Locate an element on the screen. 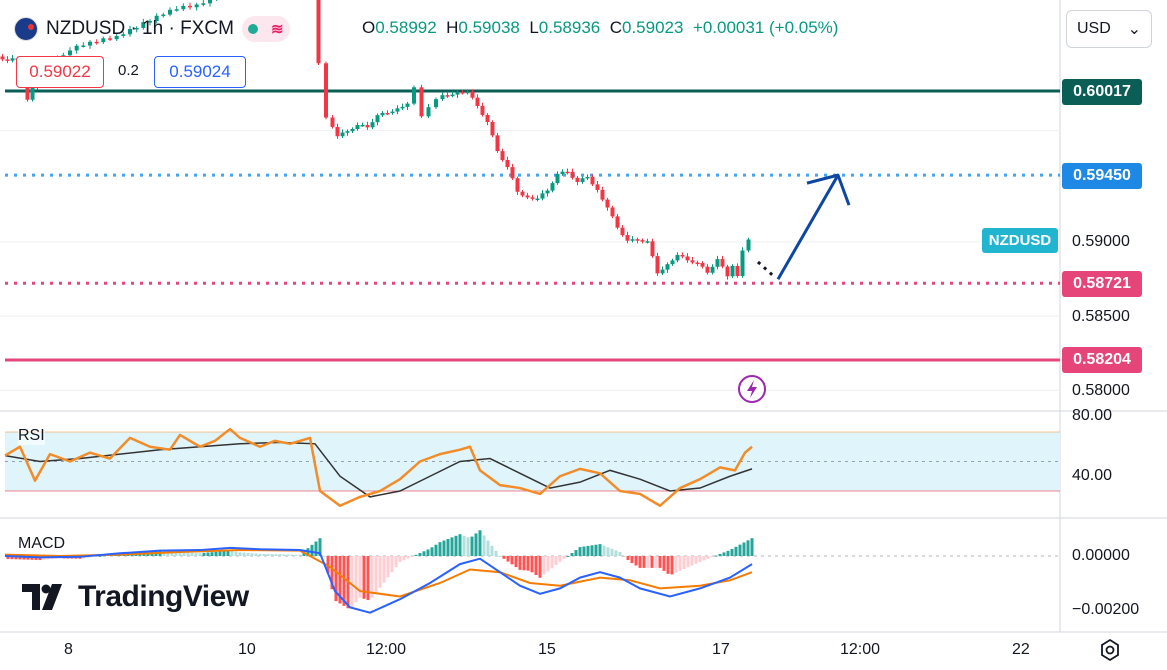  market-status-badge: ≋ is located at coordinates (265, 29).